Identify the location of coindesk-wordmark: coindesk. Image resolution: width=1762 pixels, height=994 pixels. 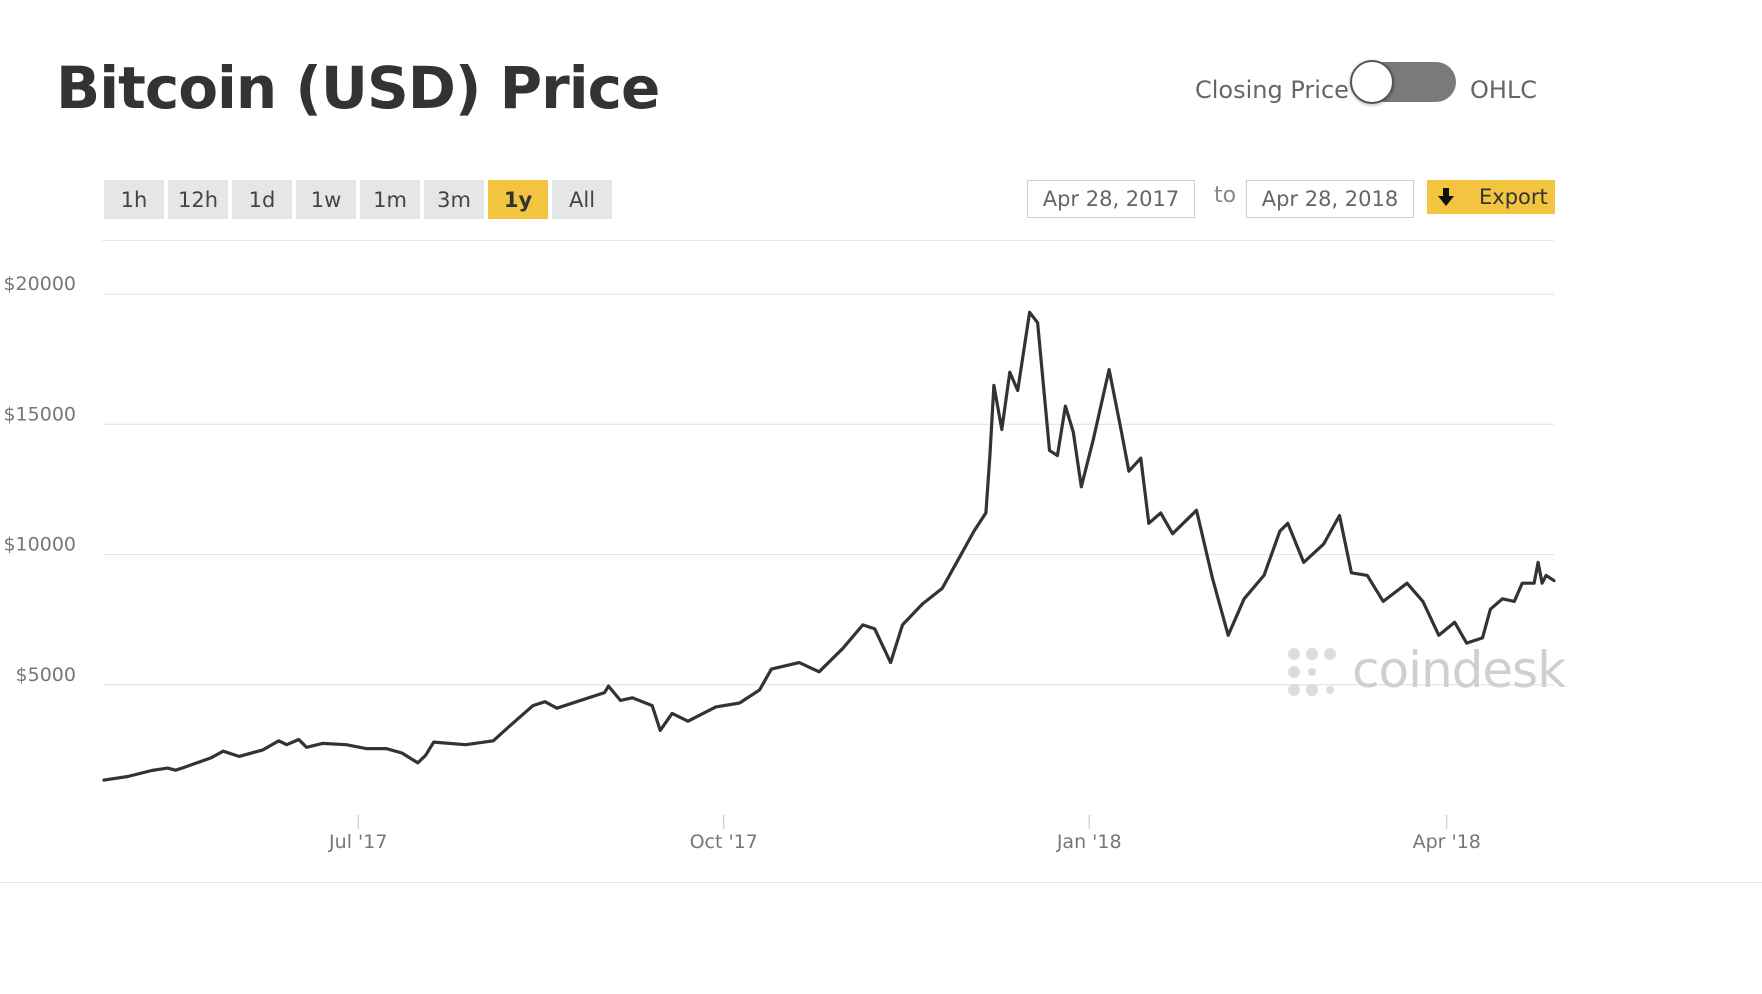
(1459, 670).